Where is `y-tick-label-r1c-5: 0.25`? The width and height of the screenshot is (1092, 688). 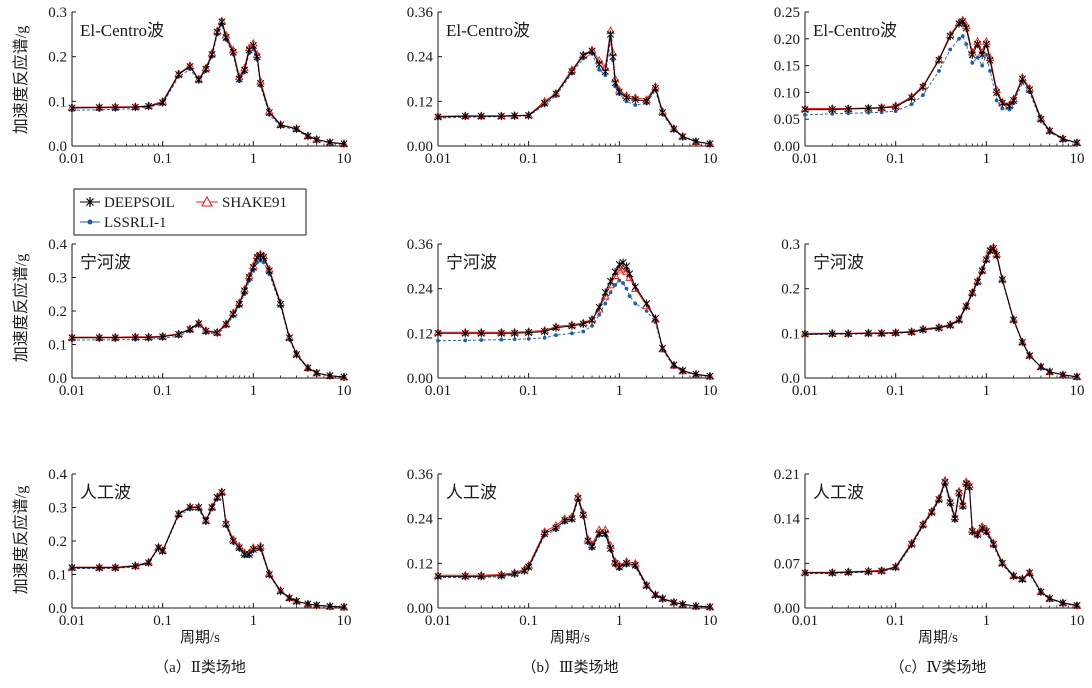
y-tick-label-r1c-5: 0.25 is located at coordinates (787, 13).